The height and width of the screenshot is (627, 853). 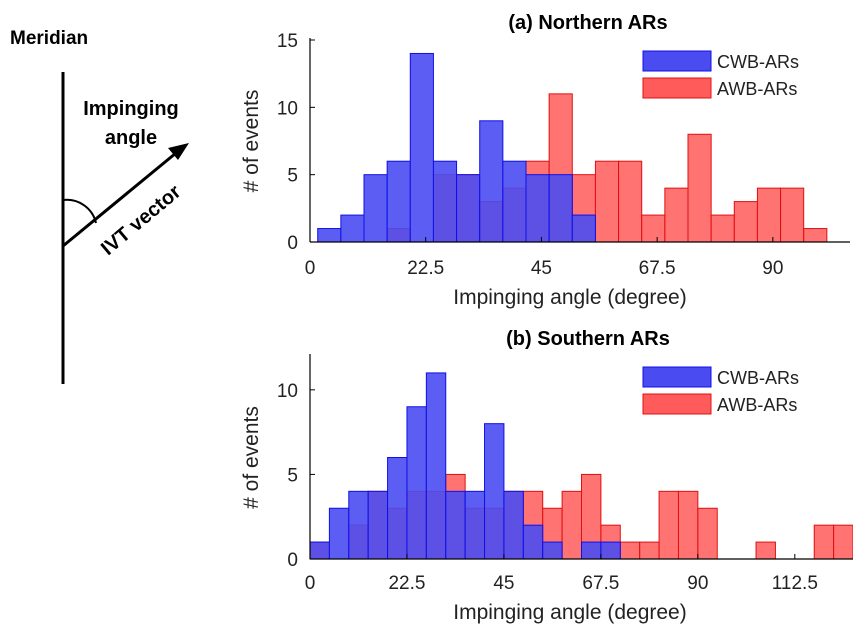 I want to click on schematic: Meridian Impinging angle IVT vector, so click(x=99, y=206).